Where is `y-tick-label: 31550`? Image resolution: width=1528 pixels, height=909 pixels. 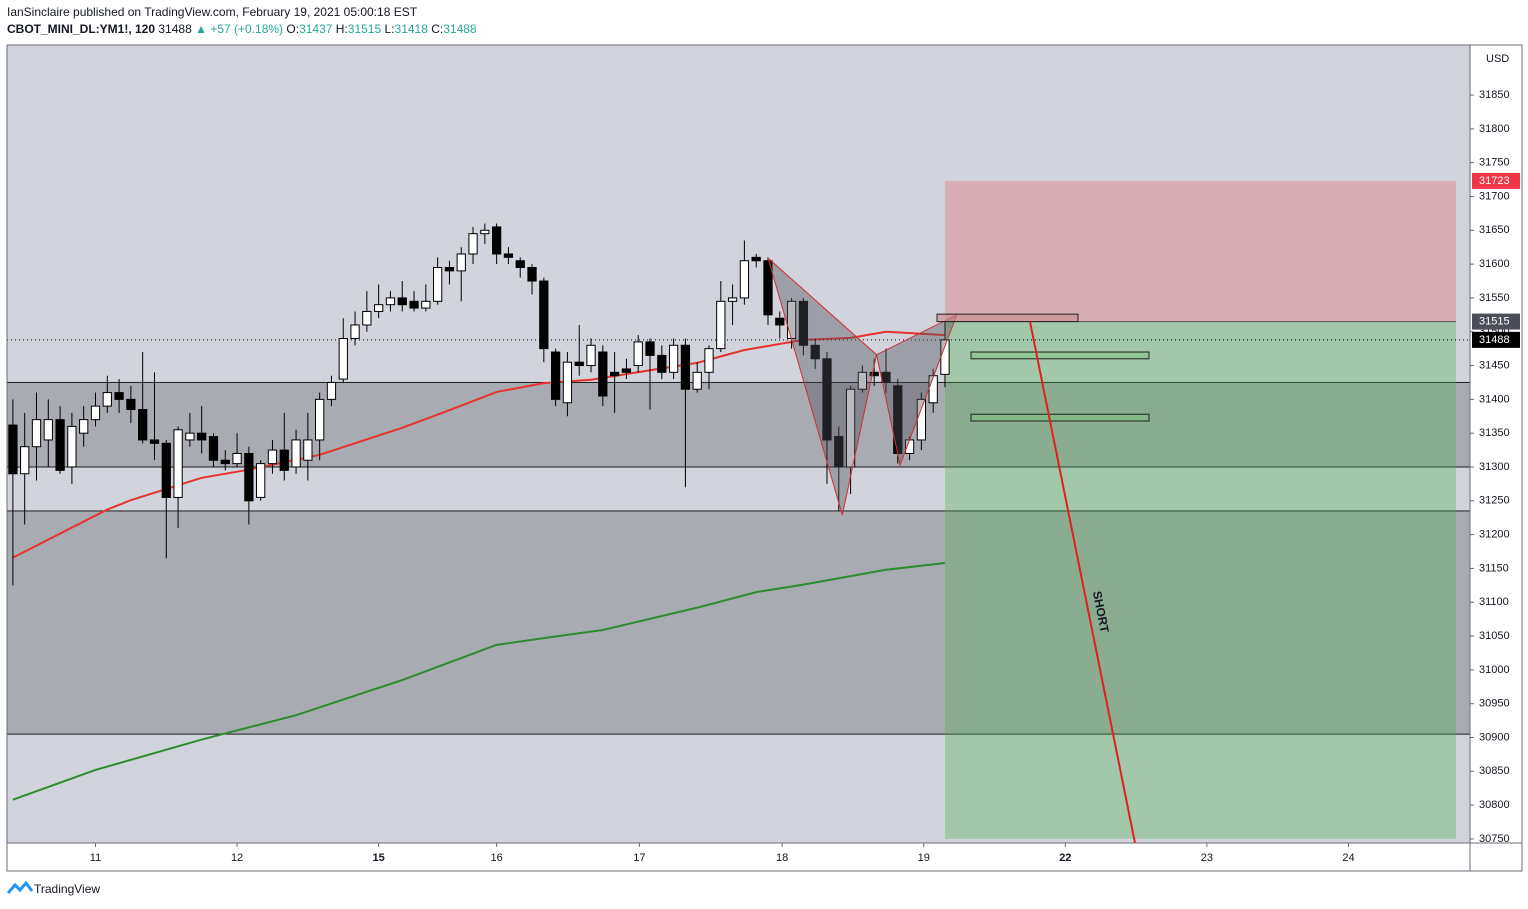 y-tick-label: 31550 is located at coordinates (1494, 298).